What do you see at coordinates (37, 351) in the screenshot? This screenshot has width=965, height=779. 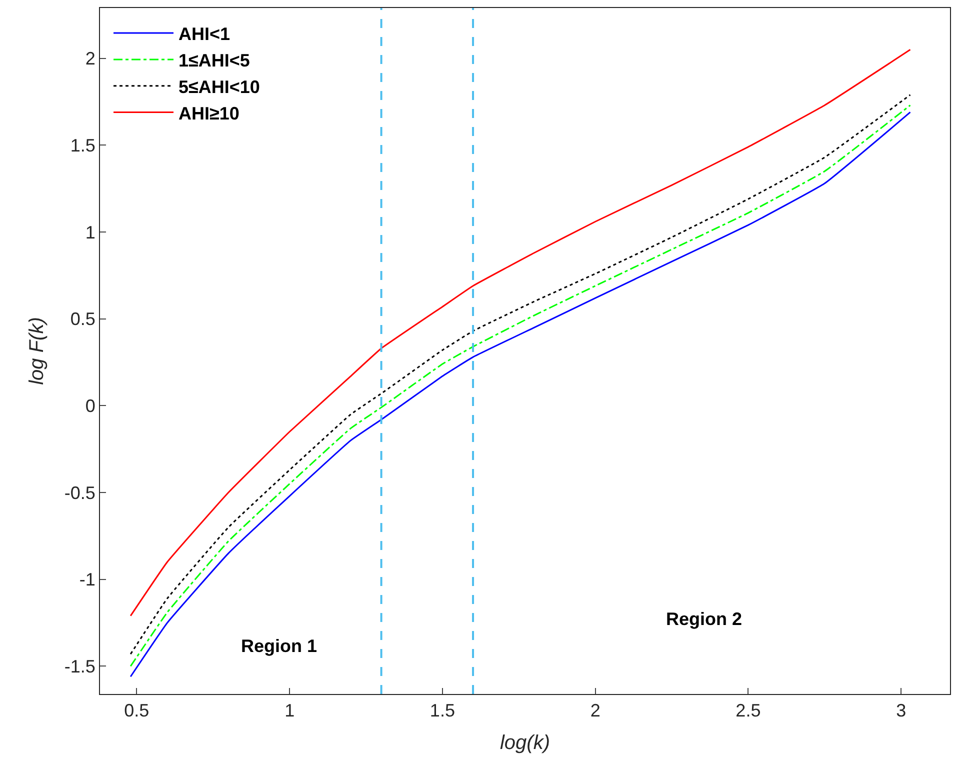 I see `y-axis-title: log F(k)` at bounding box center [37, 351].